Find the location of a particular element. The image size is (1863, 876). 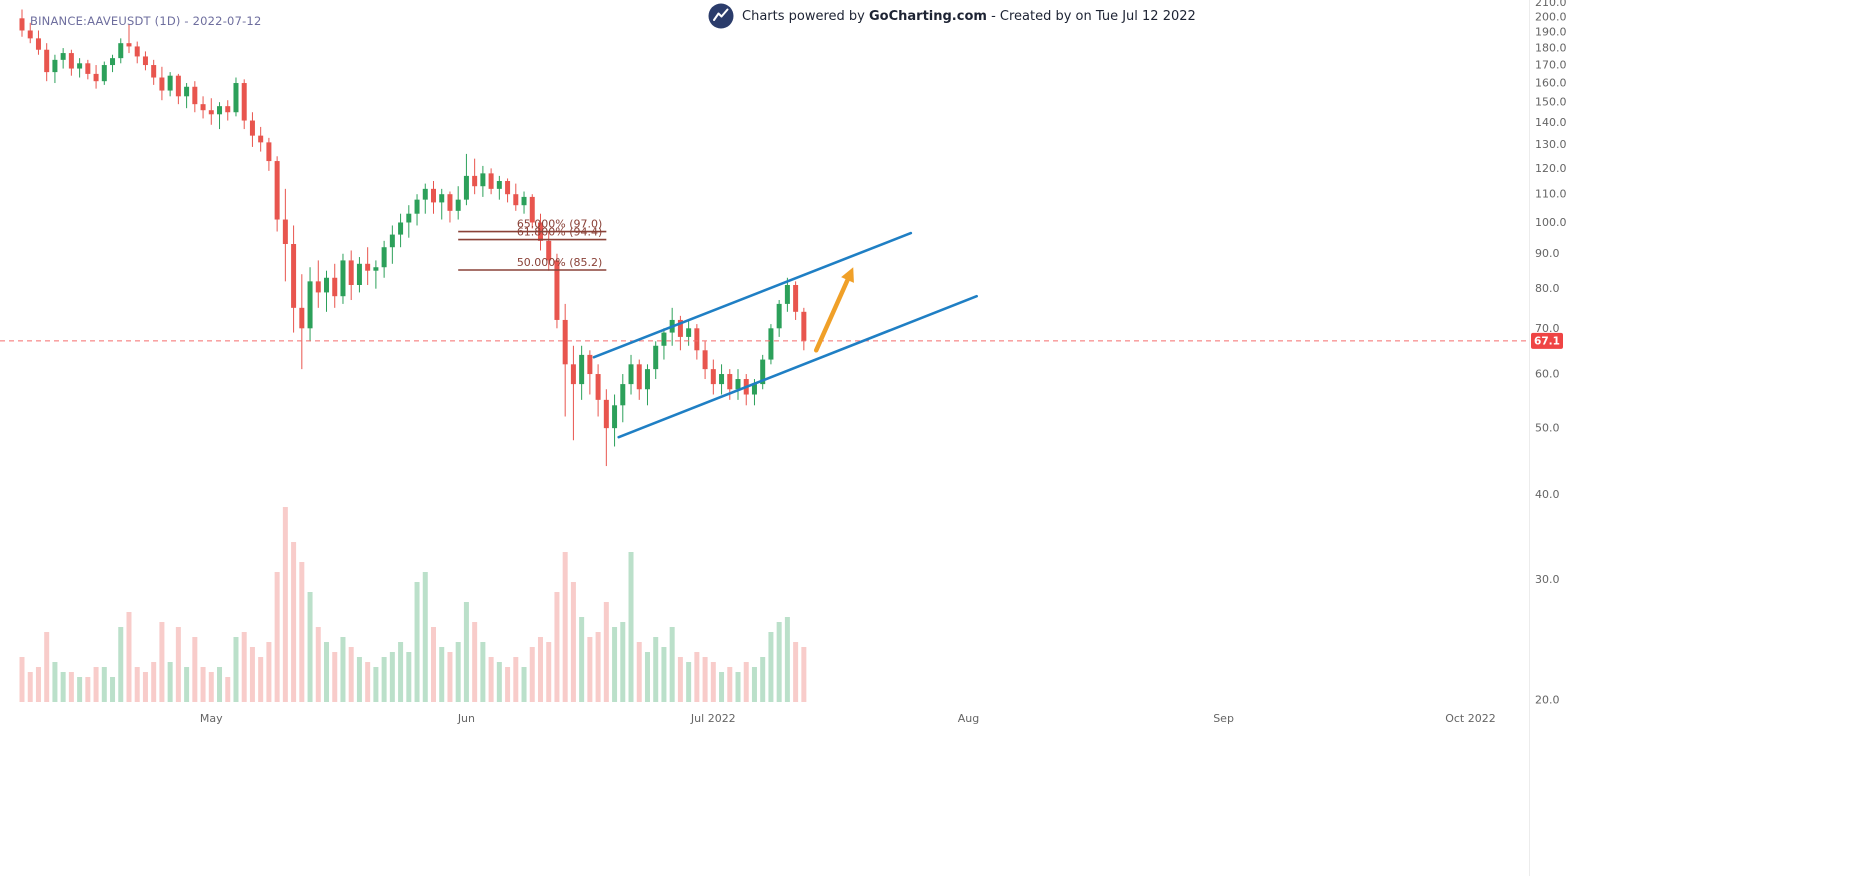

last-price-badge-bg is located at coordinates (1547, 340).